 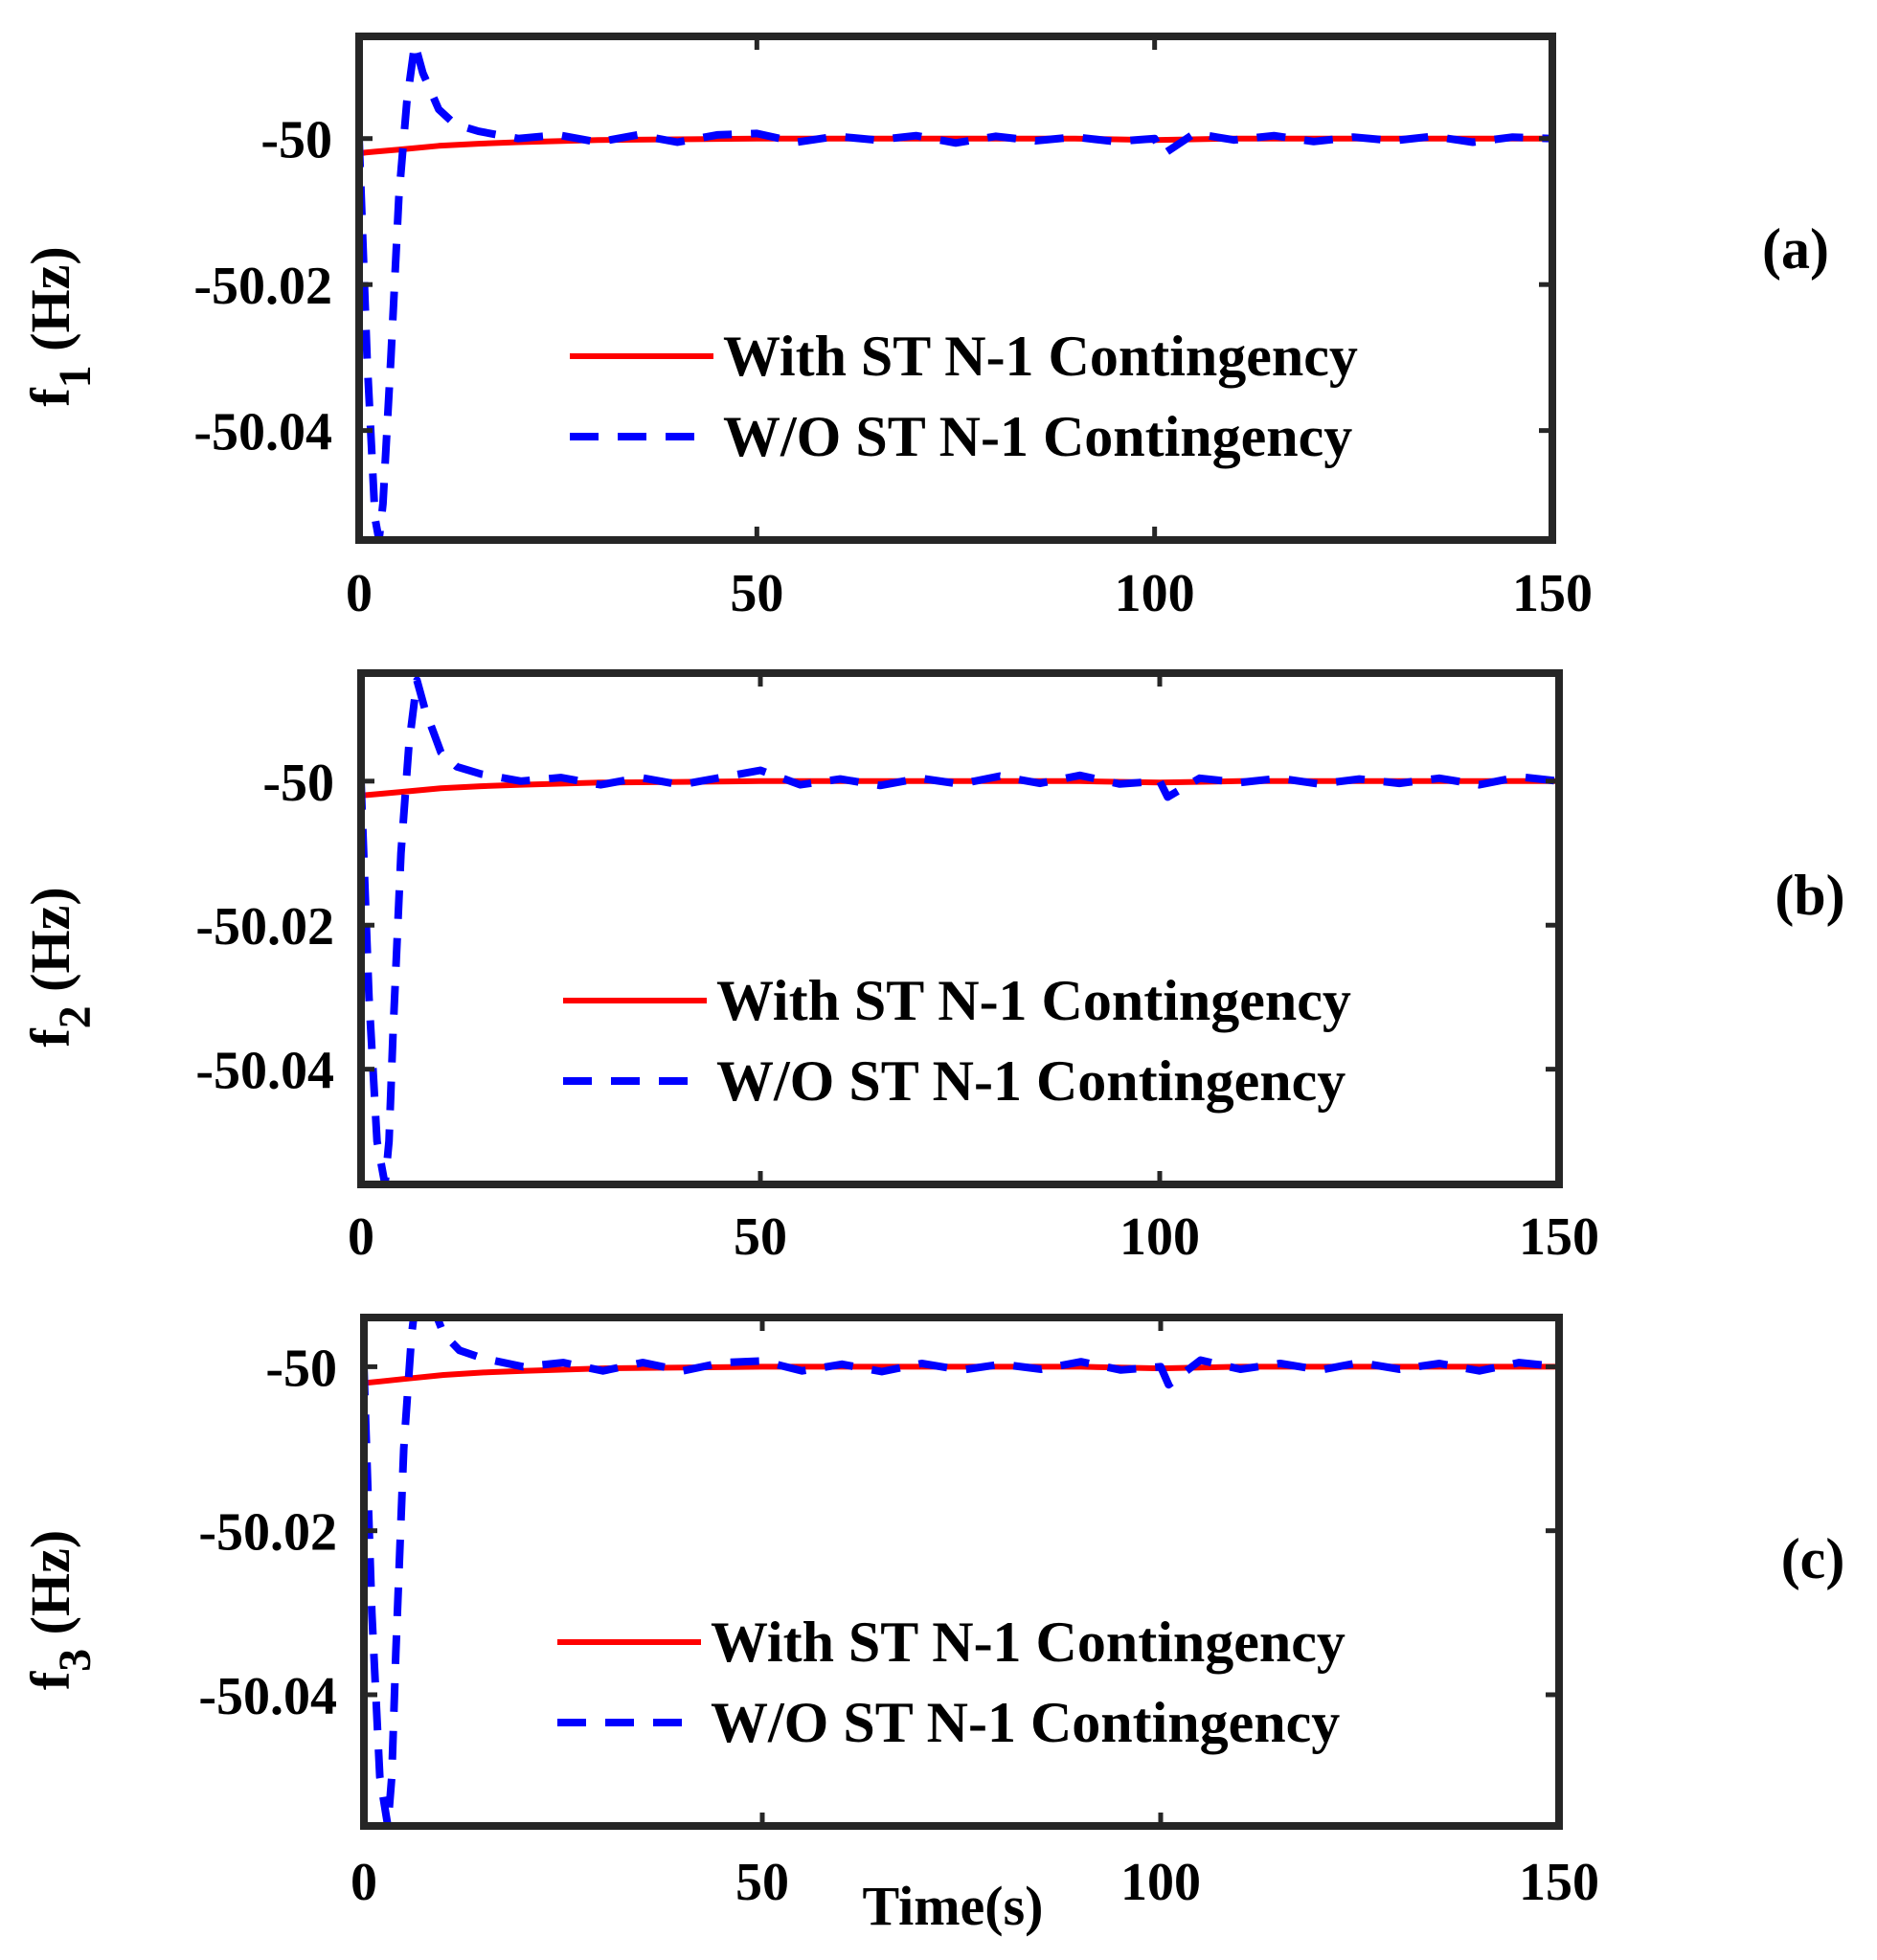 What do you see at coordinates (1796, 249) in the screenshot?
I see `panel-label: (a)` at bounding box center [1796, 249].